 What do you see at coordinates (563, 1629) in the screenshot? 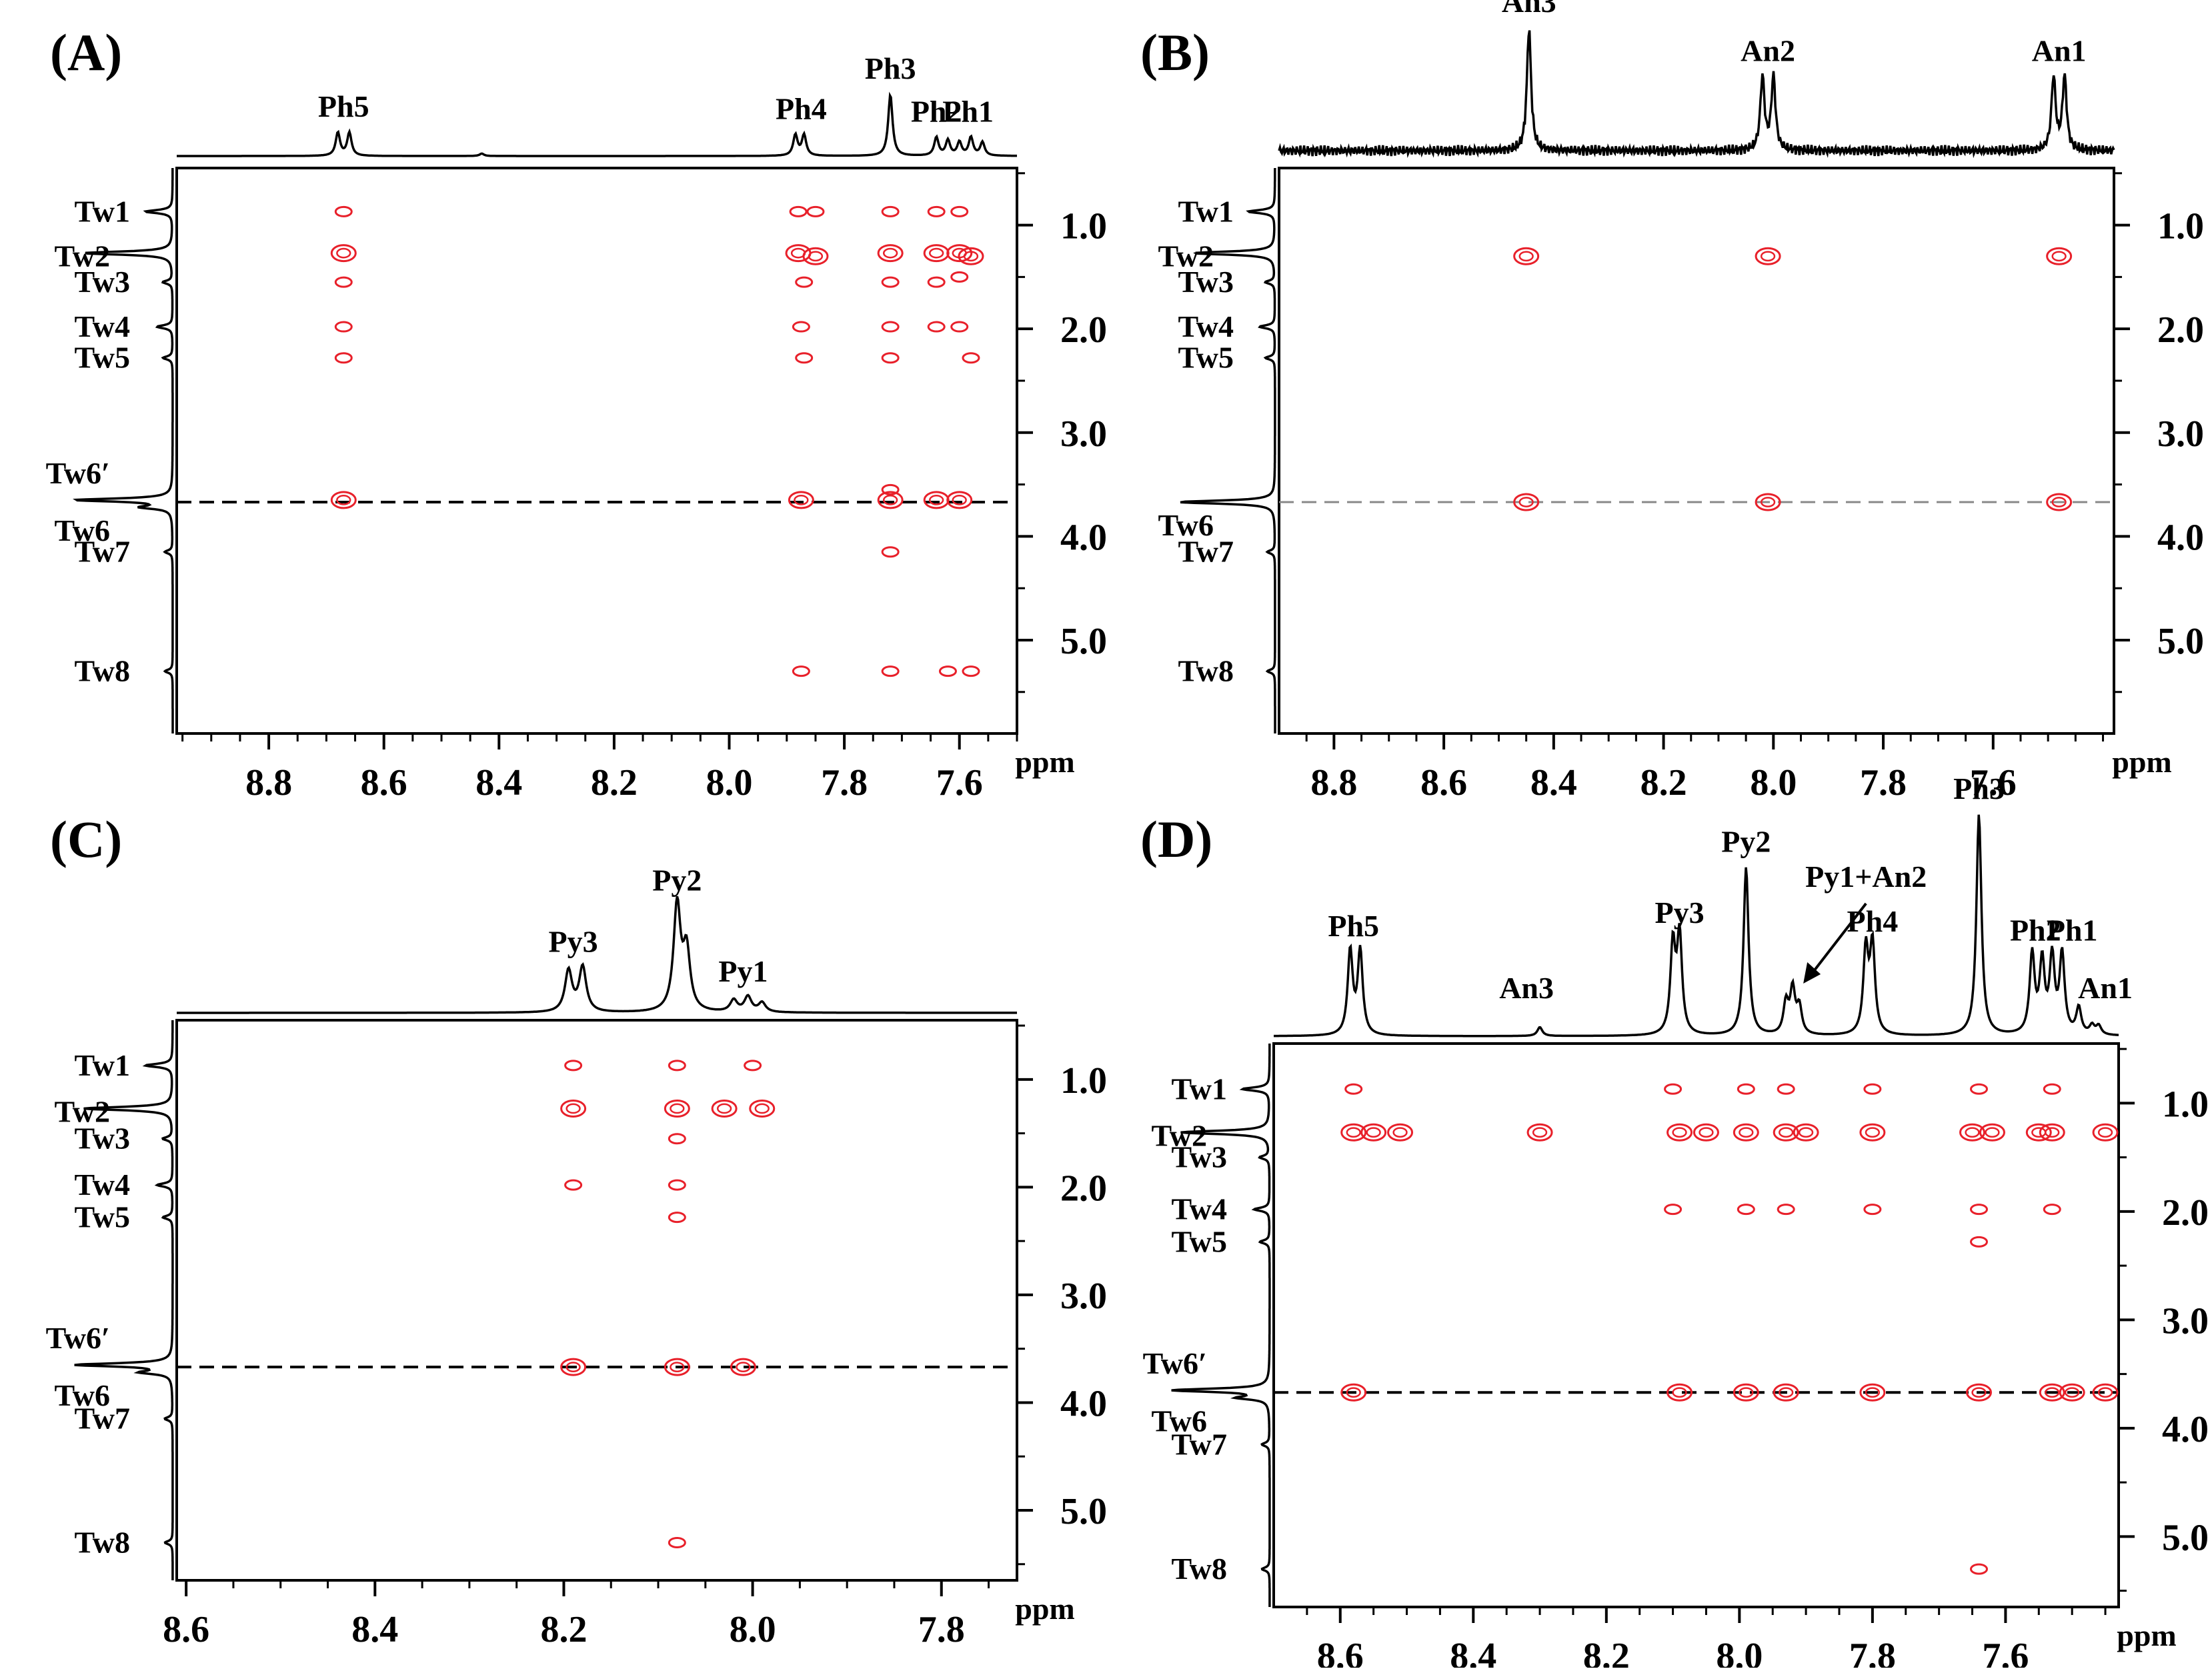
I see `x-tick-label: 8.2` at bounding box center [563, 1629].